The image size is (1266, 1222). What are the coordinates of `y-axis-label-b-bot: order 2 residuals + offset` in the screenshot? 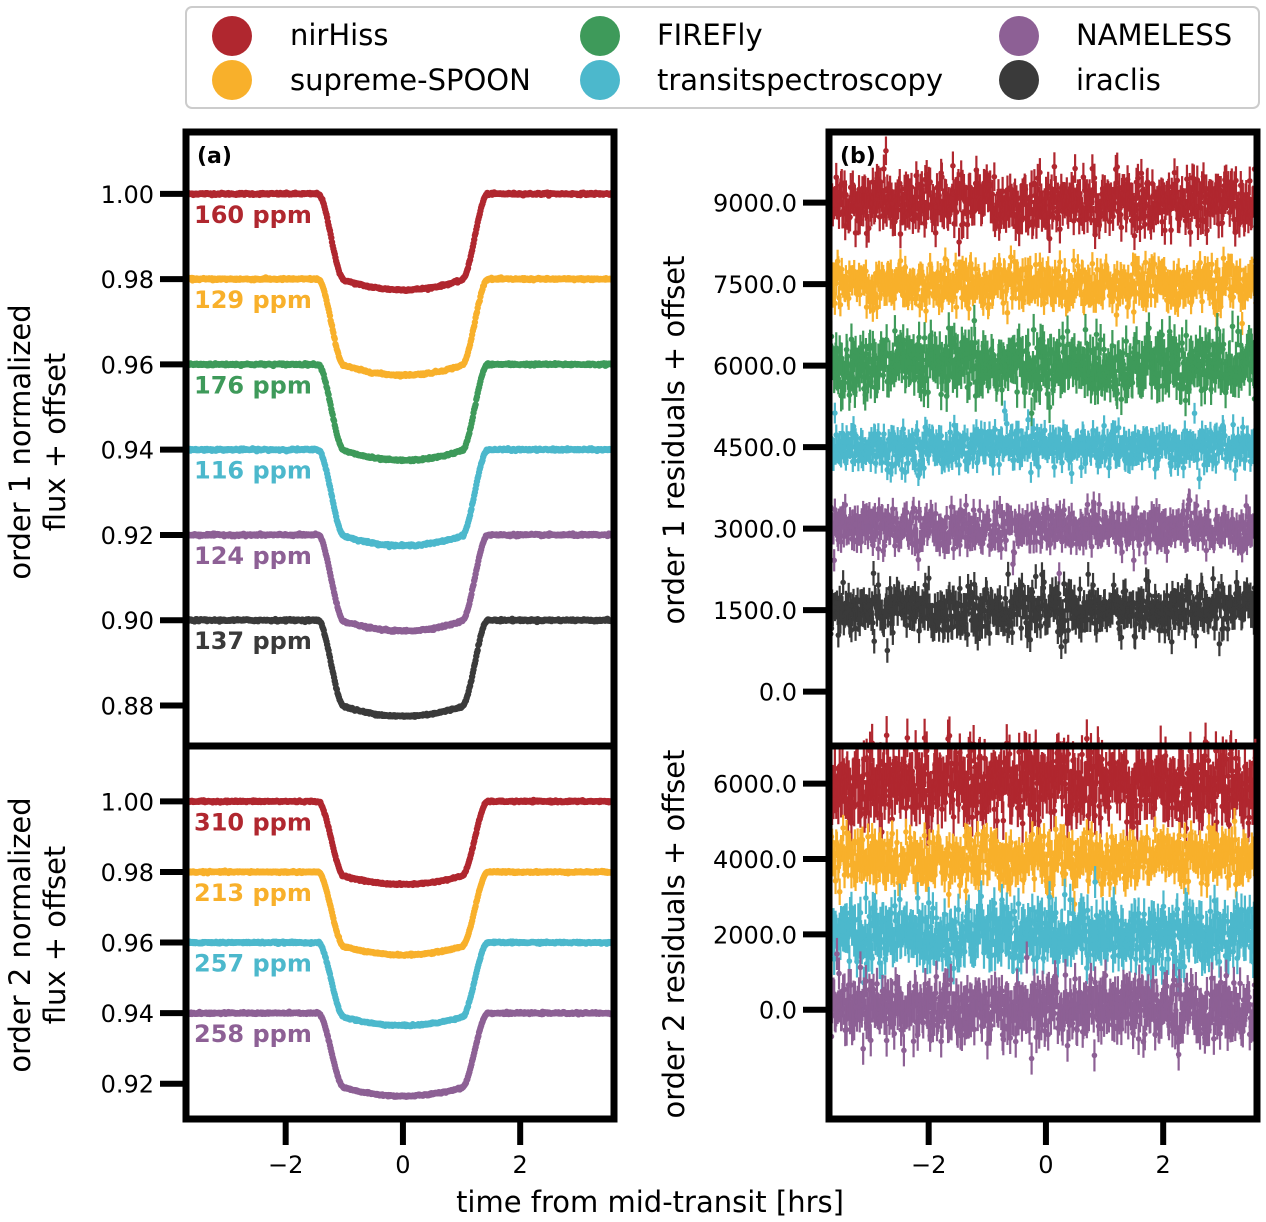 It's located at (674, 933).